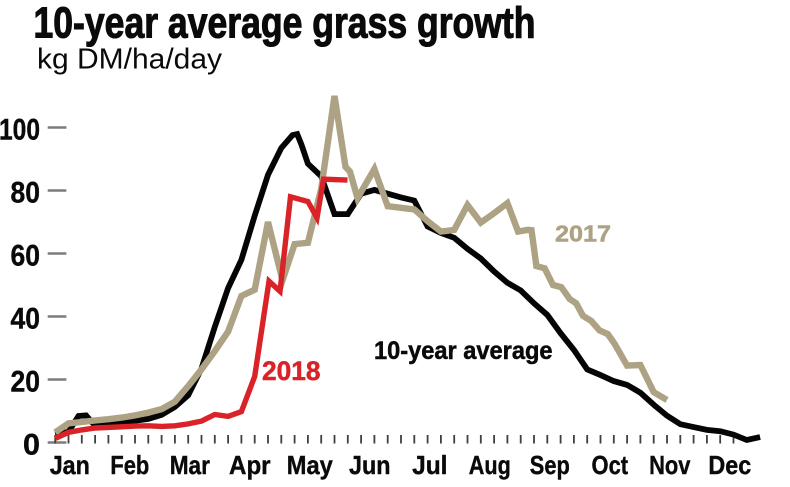 The width and height of the screenshot is (790, 487). I want to click on svg-text: Jun, so click(370, 465).